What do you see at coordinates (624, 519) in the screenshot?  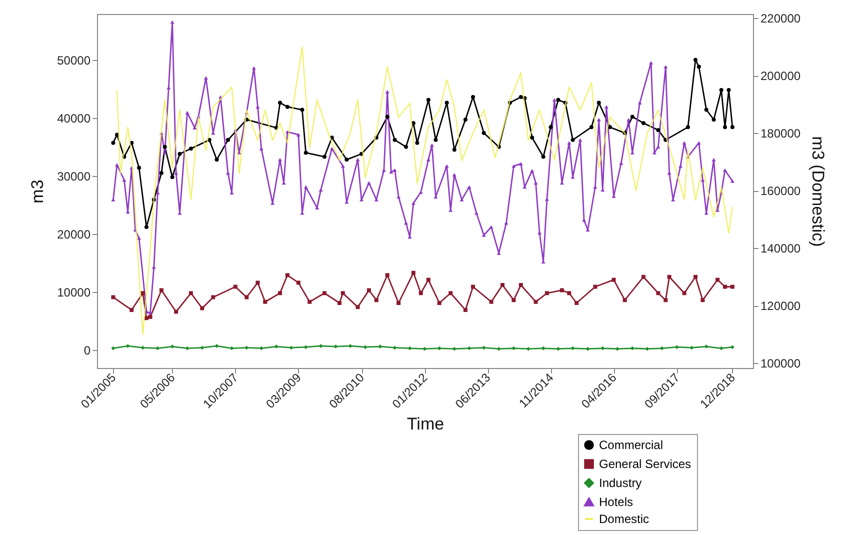 I see `legend-label: Domestic` at bounding box center [624, 519].